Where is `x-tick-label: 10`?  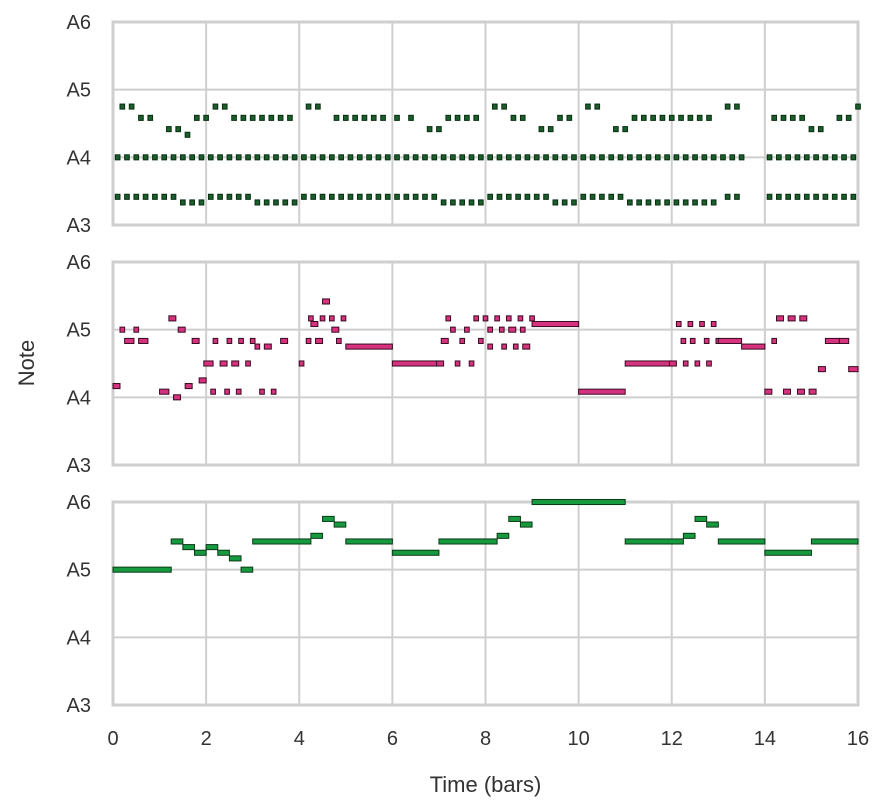
x-tick-label: 10 is located at coordinates (579, 739).